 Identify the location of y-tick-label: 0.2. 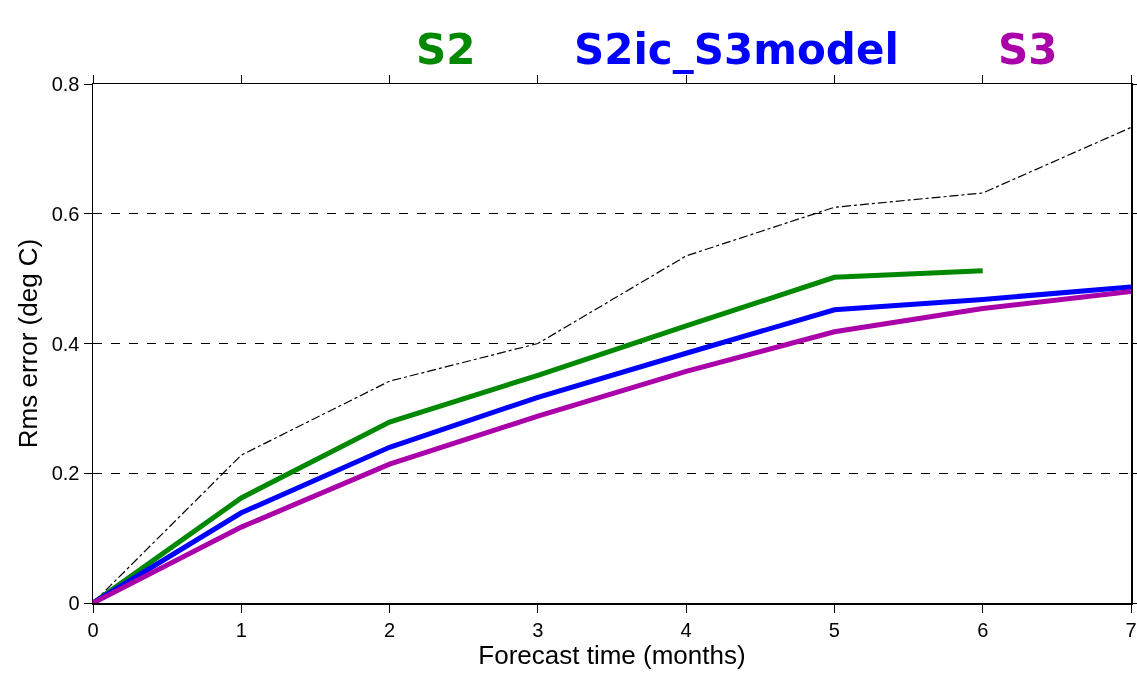
(65, 473).